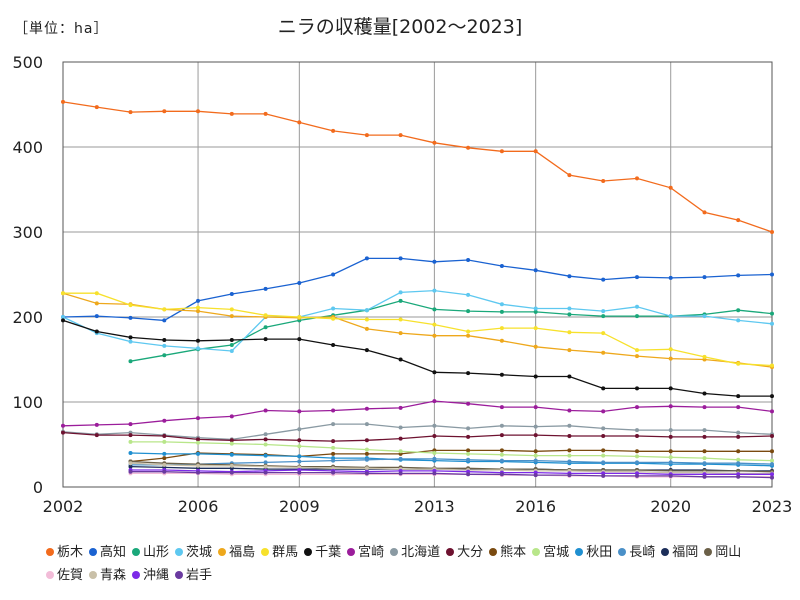 The height and width of the screenshot is (600, 800). What do you see at coordinates (150, 575) in the screenshot?
I see `legend-item: 沖縄` at bounding box center [150, 575].